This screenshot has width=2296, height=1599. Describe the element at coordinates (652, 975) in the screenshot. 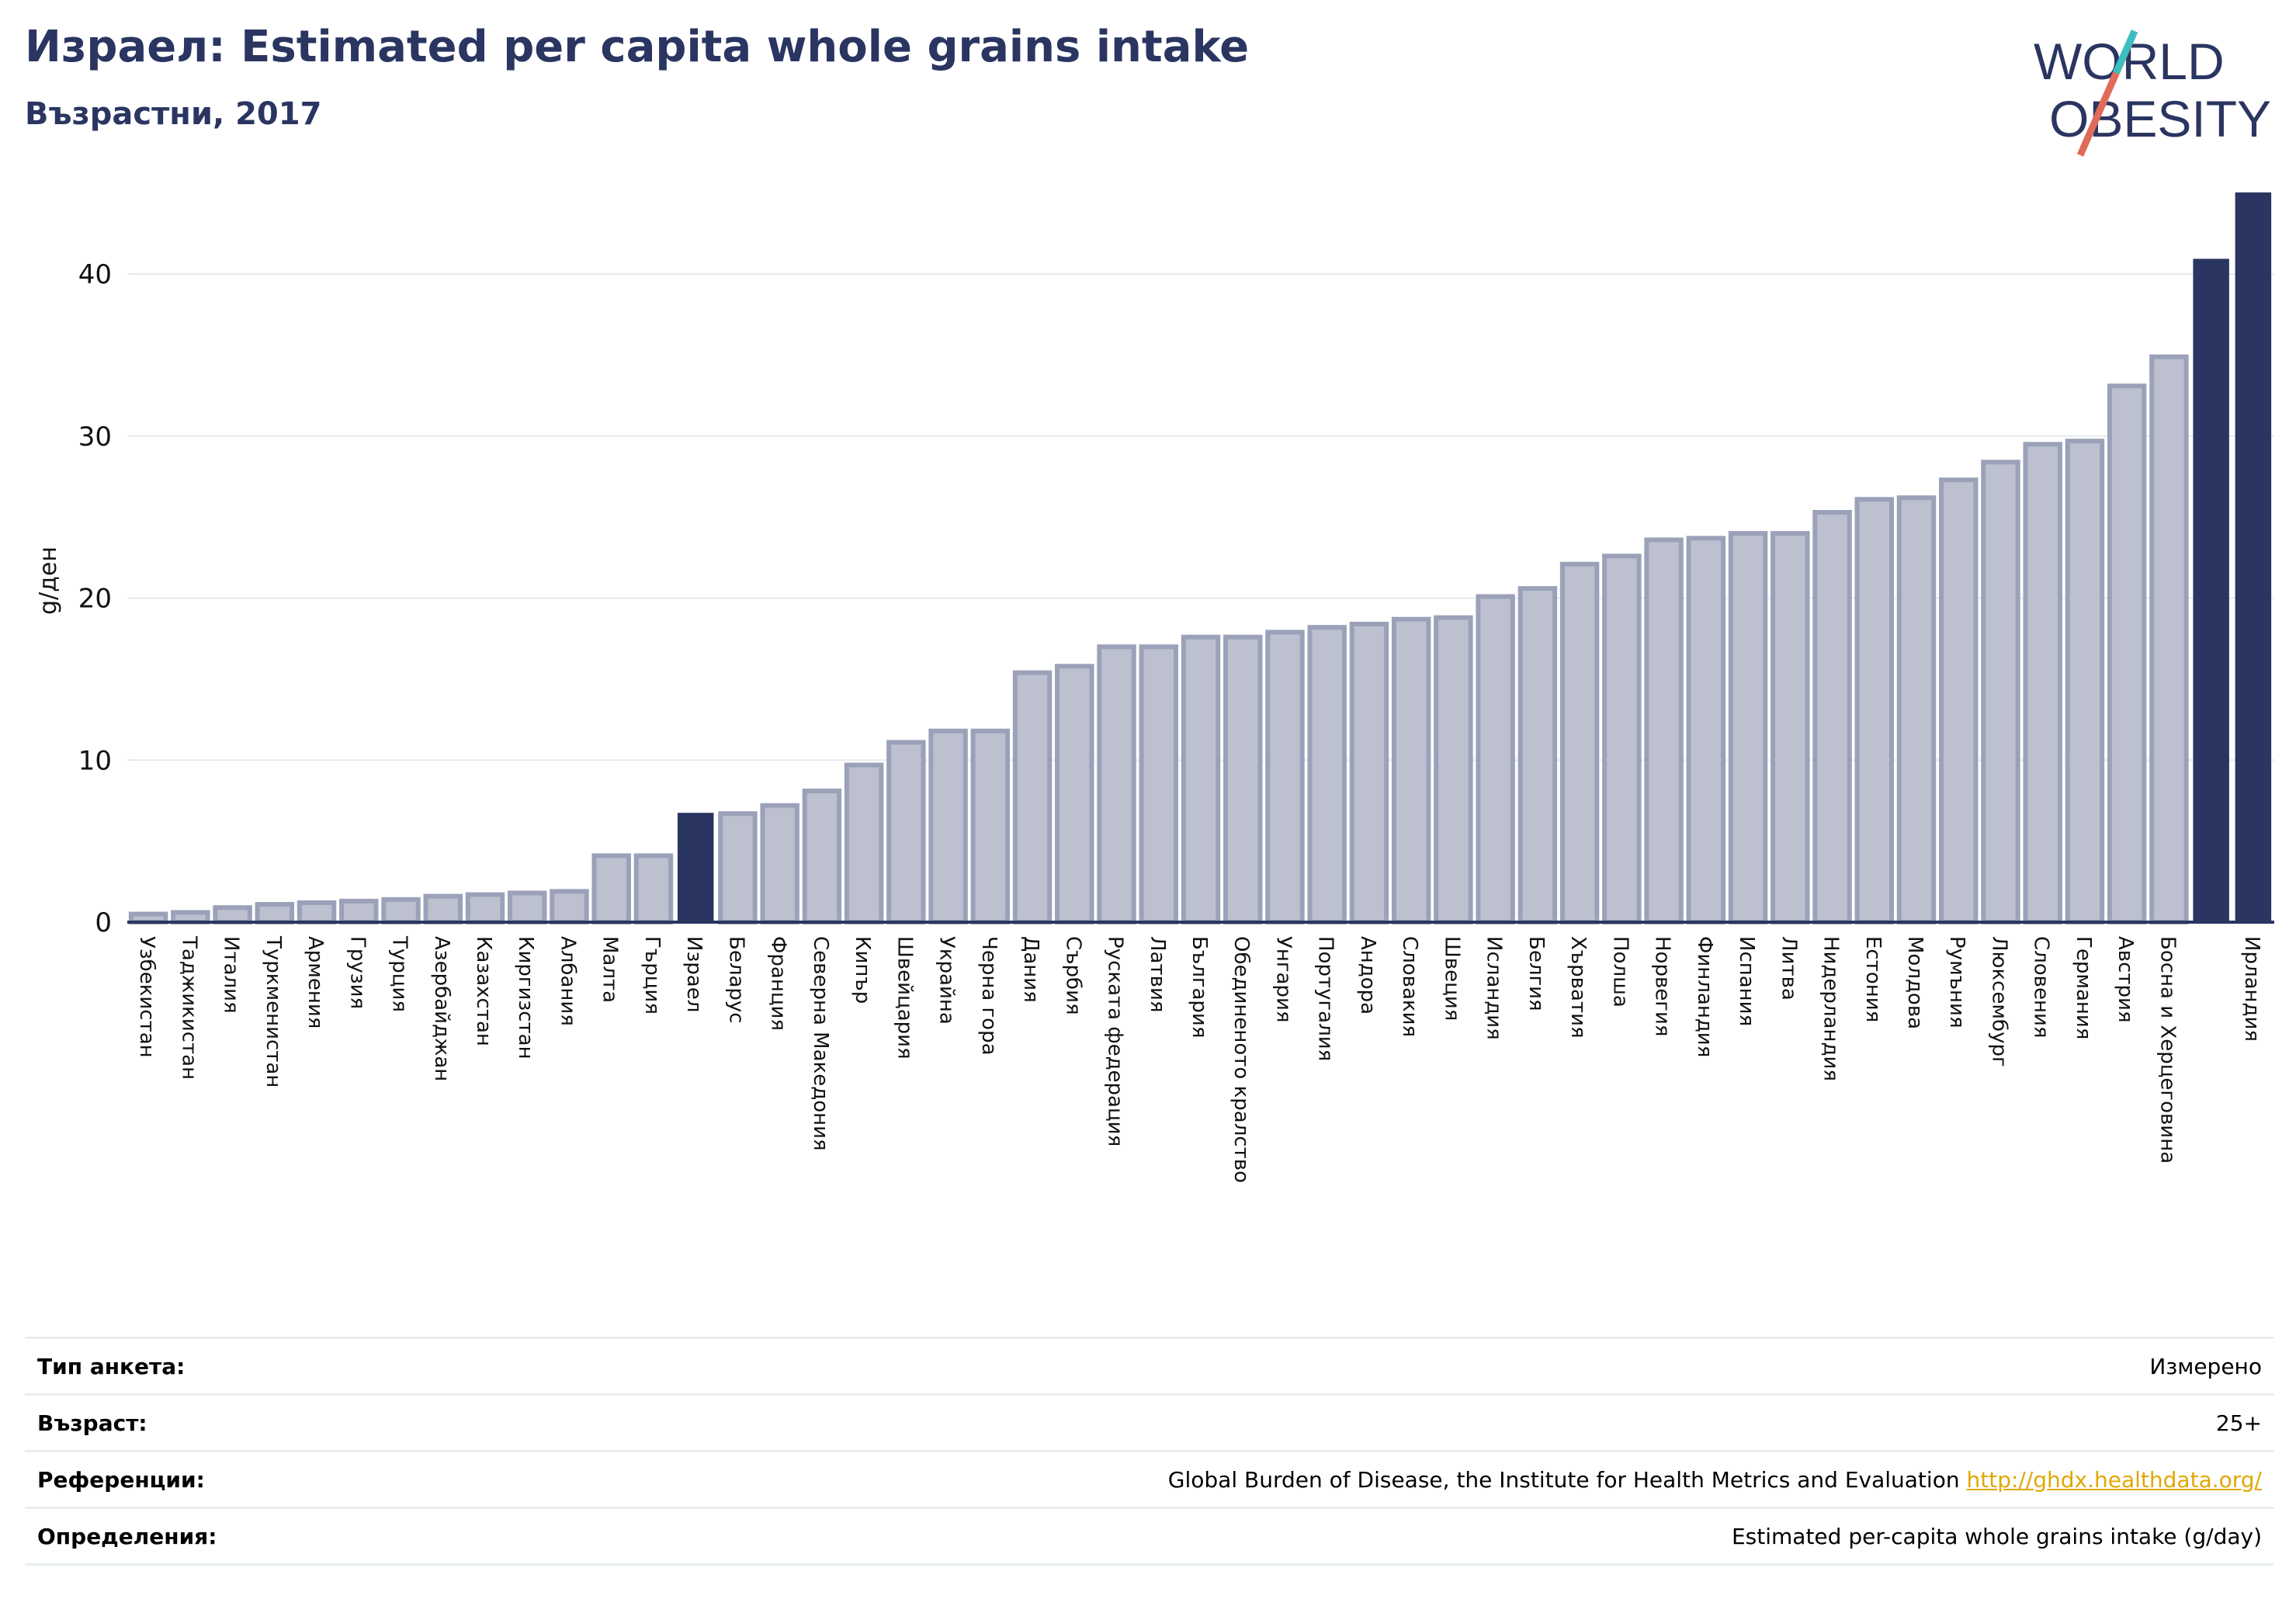

I see `x-tick-label: Гърция` at that location.